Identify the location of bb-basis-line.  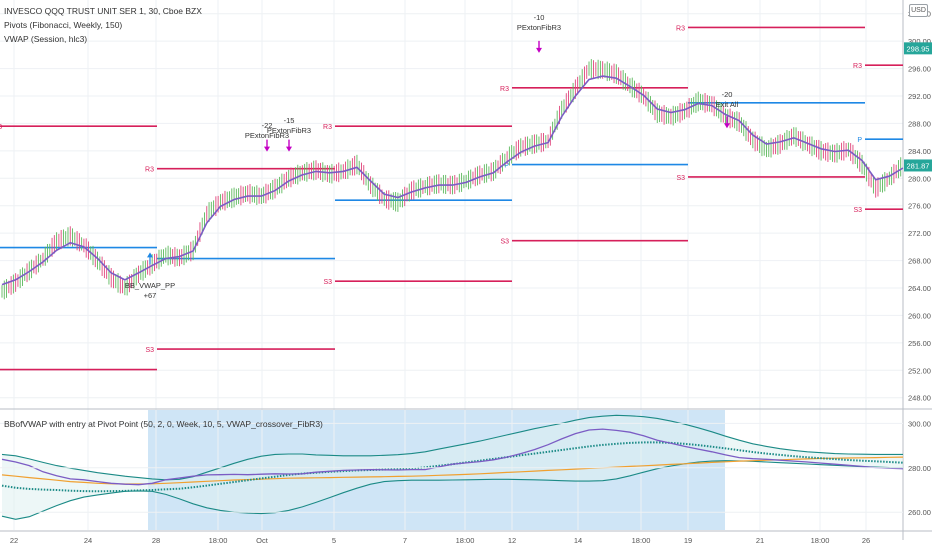
(452, 467).